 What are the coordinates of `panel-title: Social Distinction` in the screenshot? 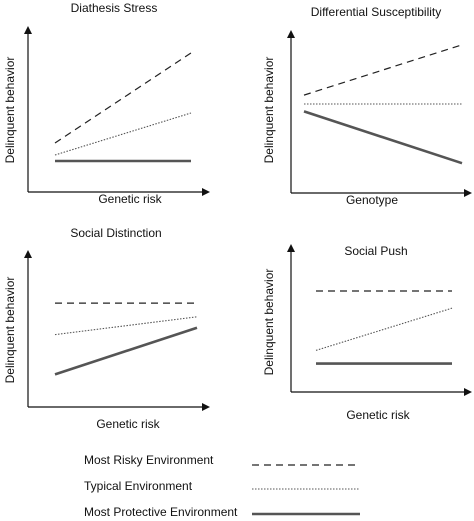 It's located at (115, 233).